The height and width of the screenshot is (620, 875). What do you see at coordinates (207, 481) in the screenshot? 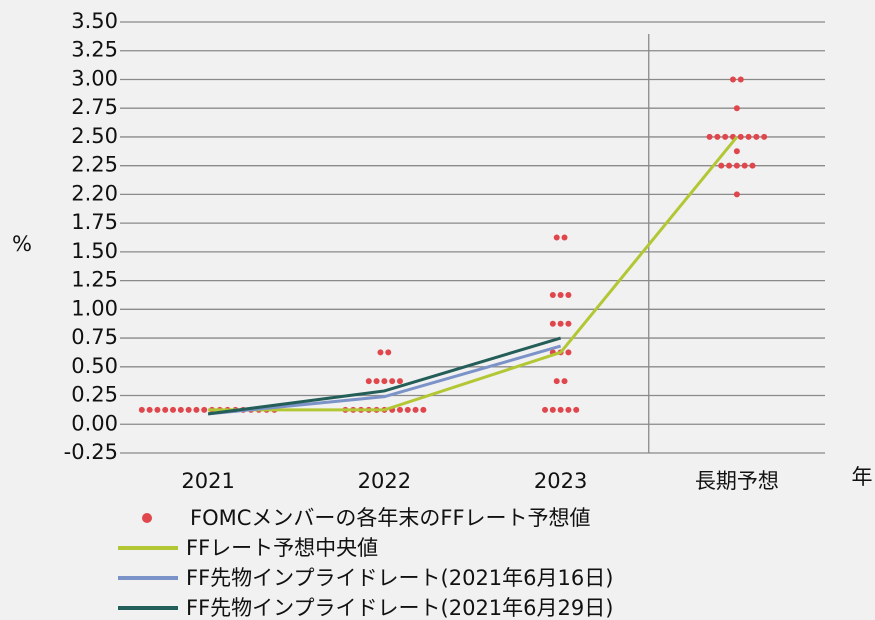
I see `x-tick-label: 2021` at bounding box center [207, 481].